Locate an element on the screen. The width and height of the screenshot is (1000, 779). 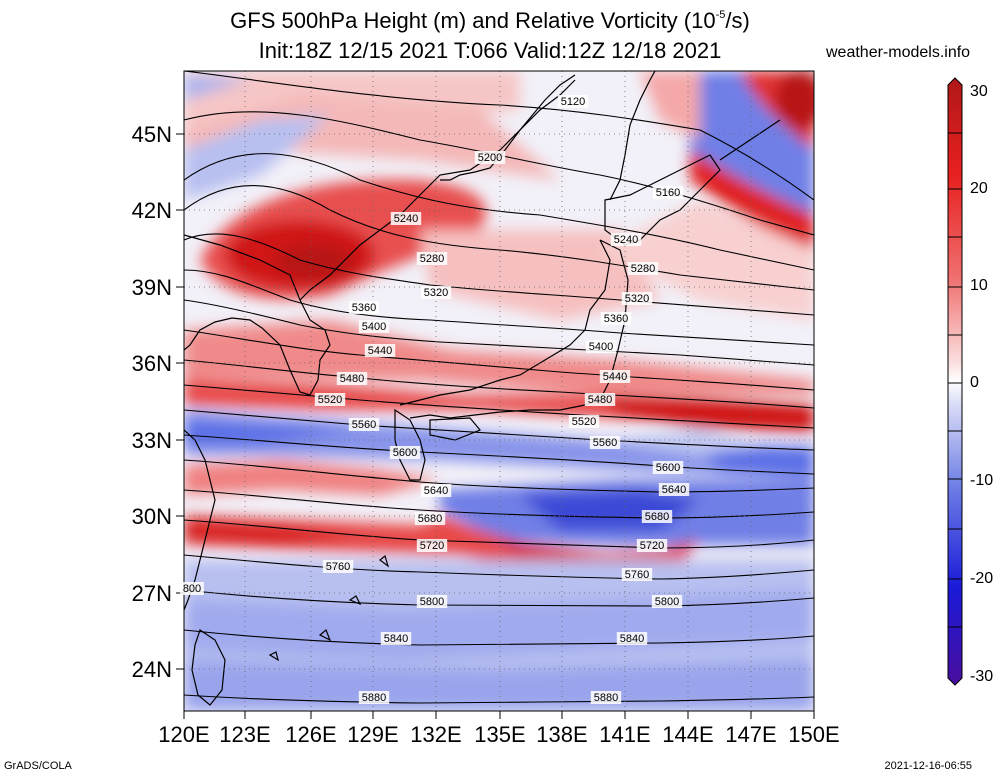
contour-label: 5840 is located at coordinates (396, 639).